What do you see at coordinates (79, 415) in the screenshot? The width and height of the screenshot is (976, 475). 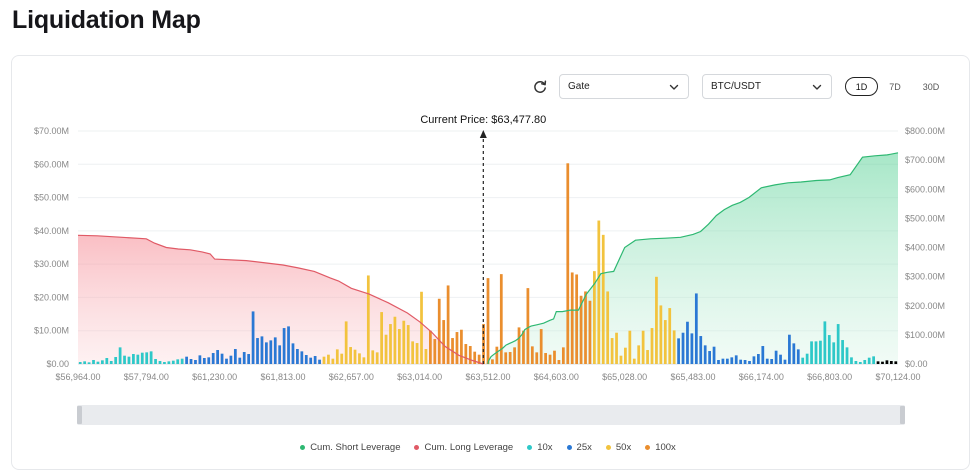 I see `zoom-slider-left-handle` at bounding box center [79, 415].